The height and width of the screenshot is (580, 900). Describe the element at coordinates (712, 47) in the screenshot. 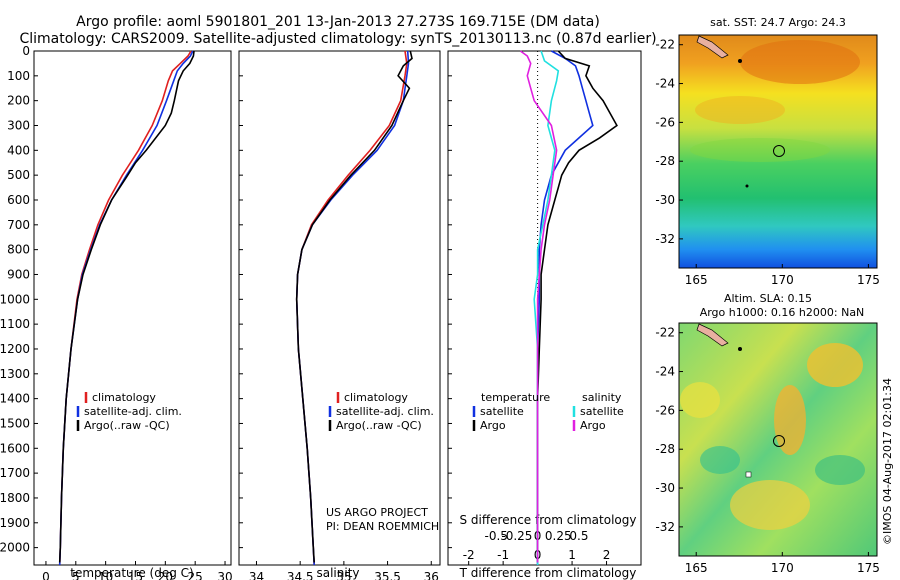

I see `land-mass` at that location.